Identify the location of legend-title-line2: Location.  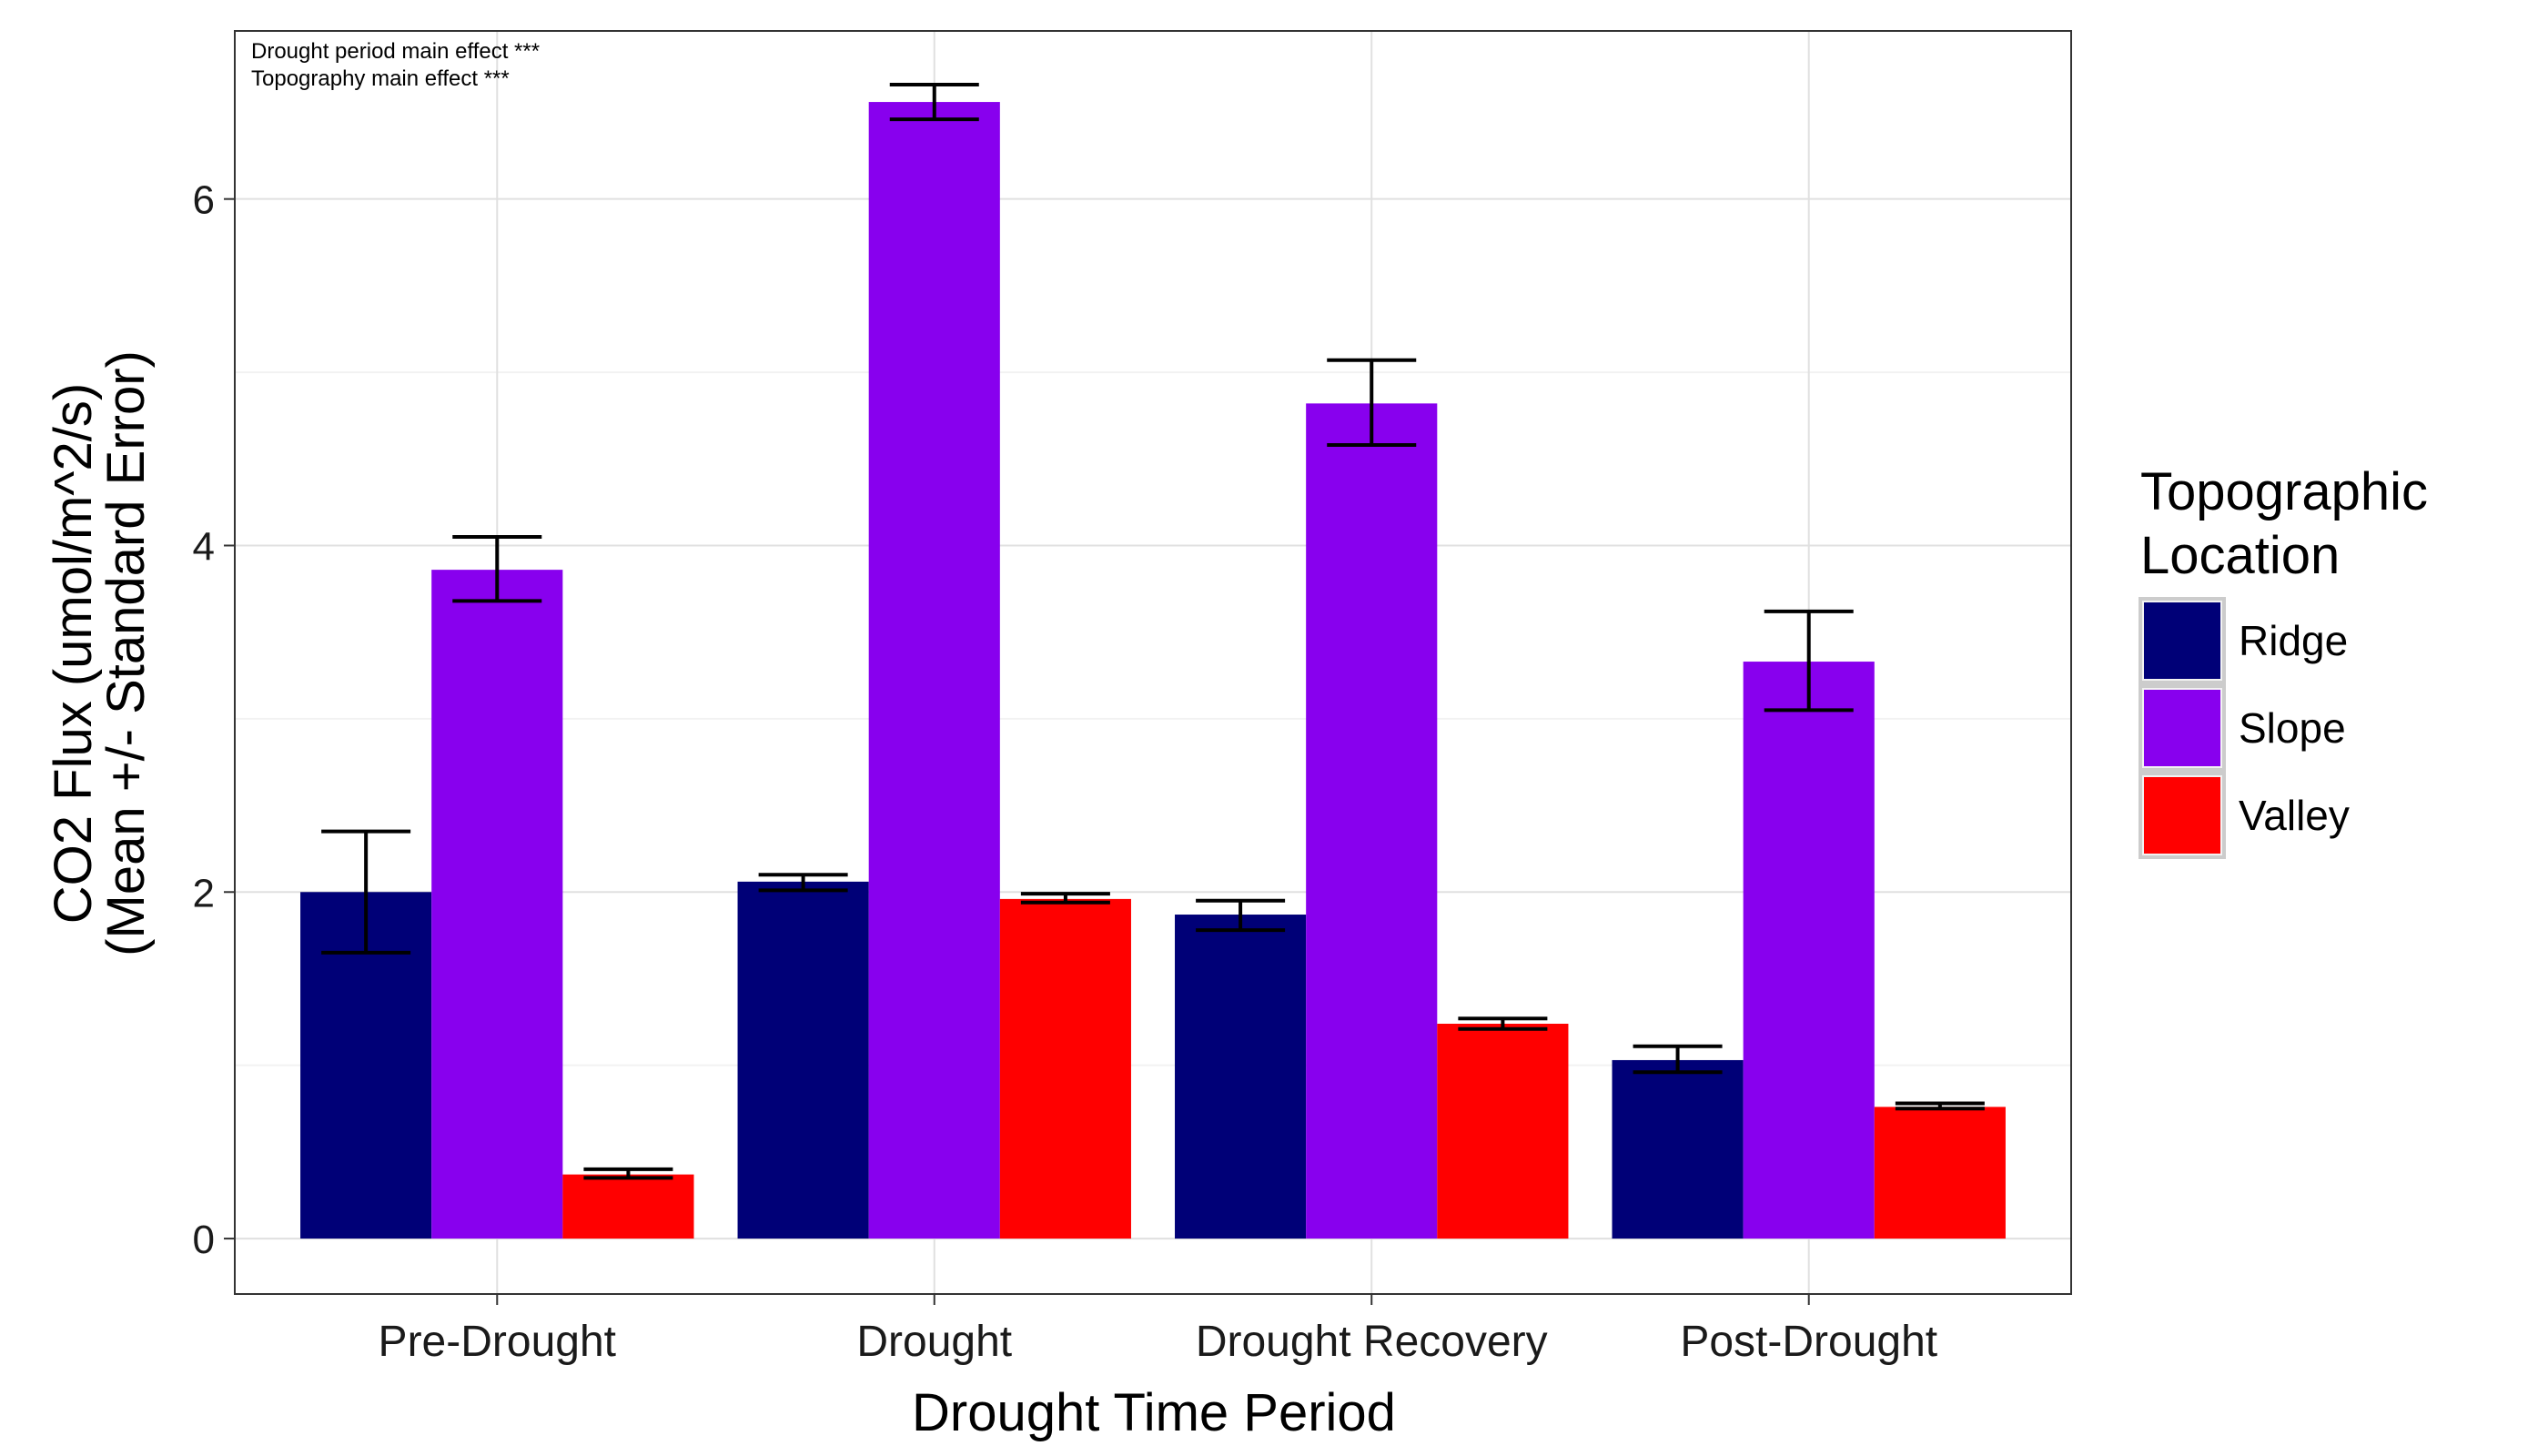
(2240, 556).